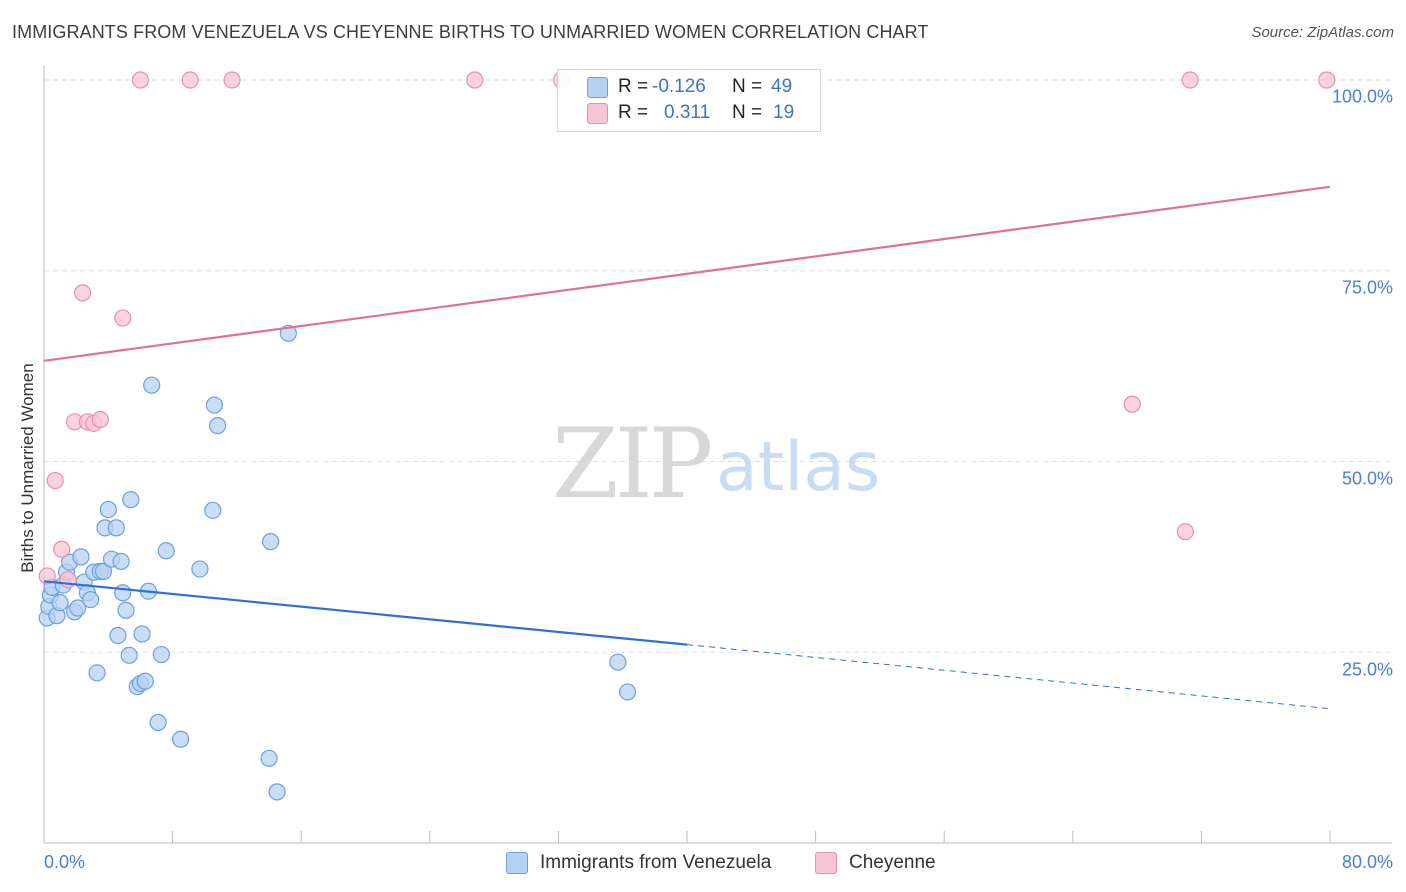  I want to click on venezuela-n-label: N =, so click(747, 86).